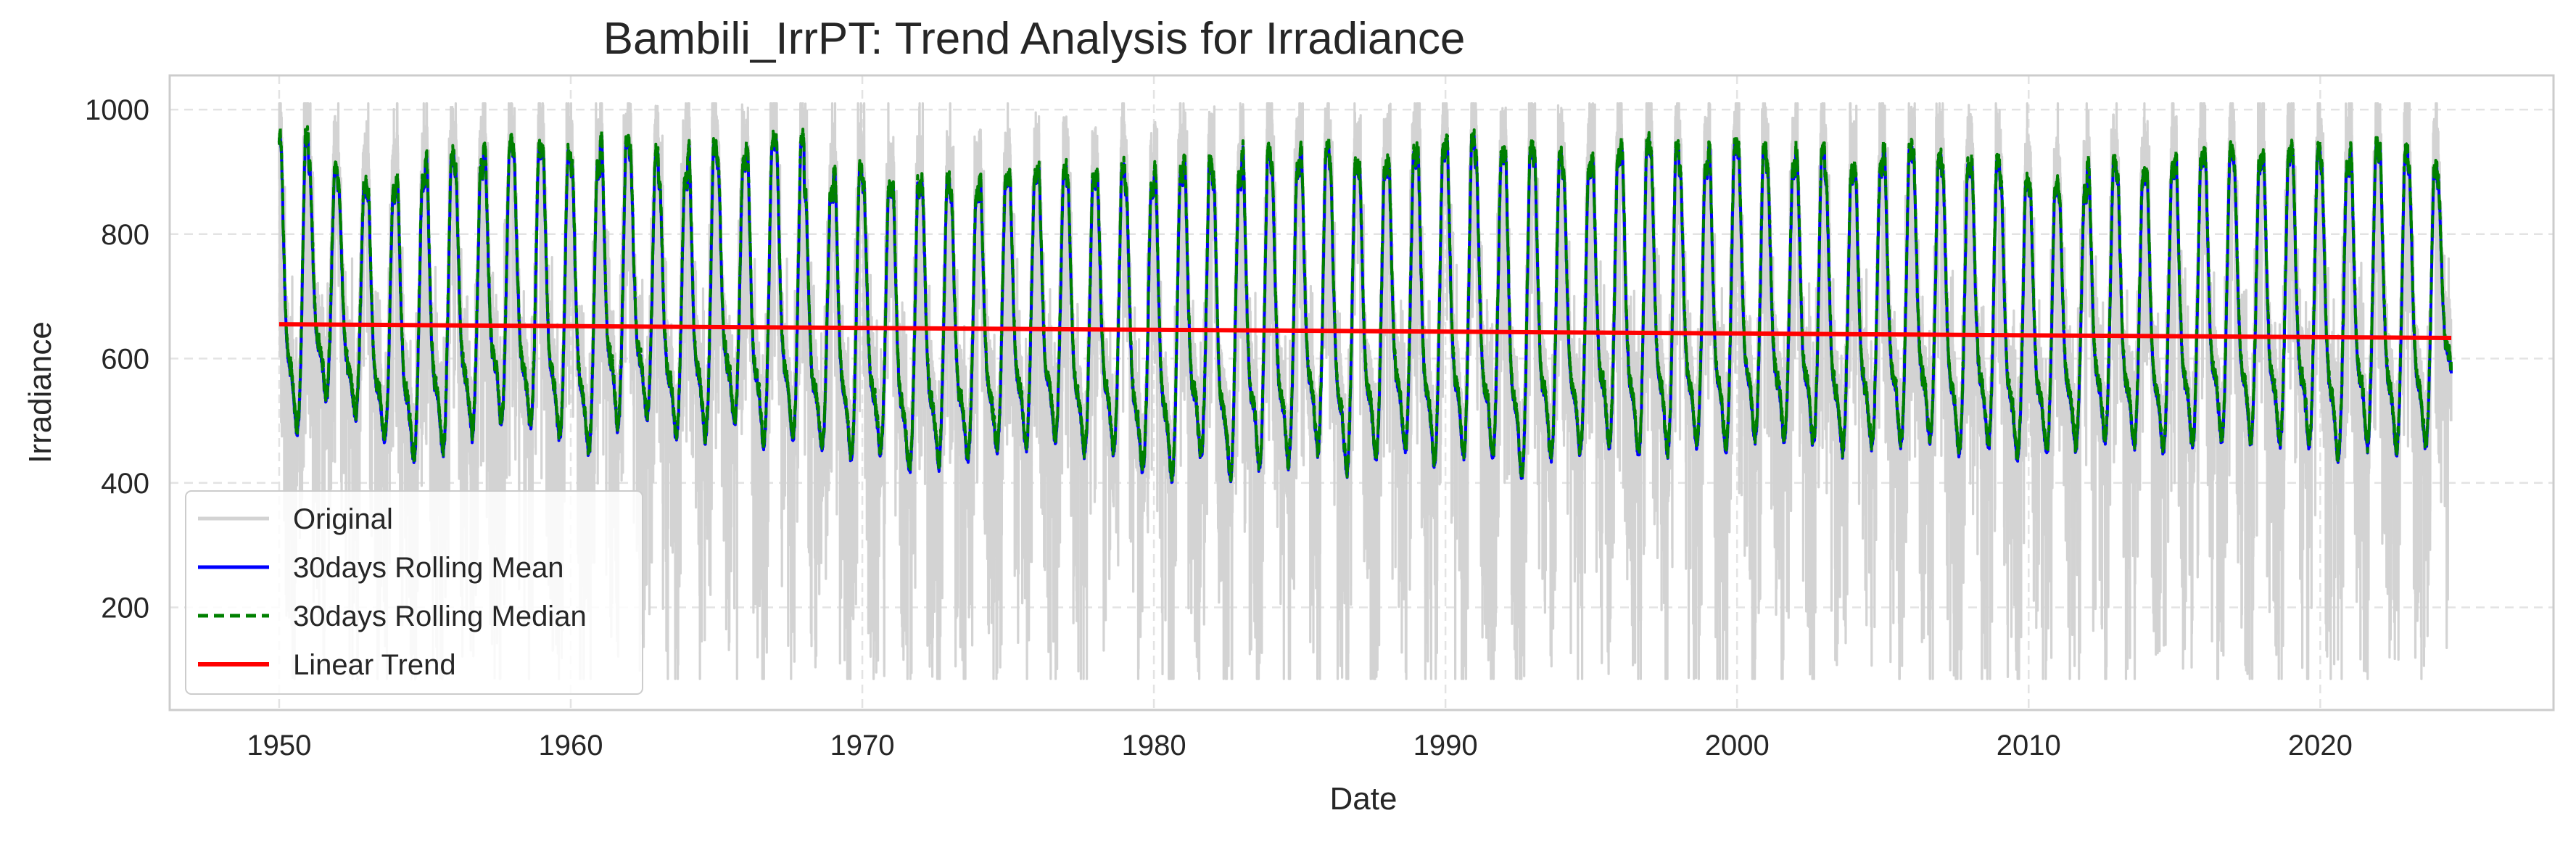 This screenshot has height=842, width=2576. I want to click on x-axis-ticks: 1950 1960 1970 1980 1990 2000 2010 2020, so click(1299, 746).